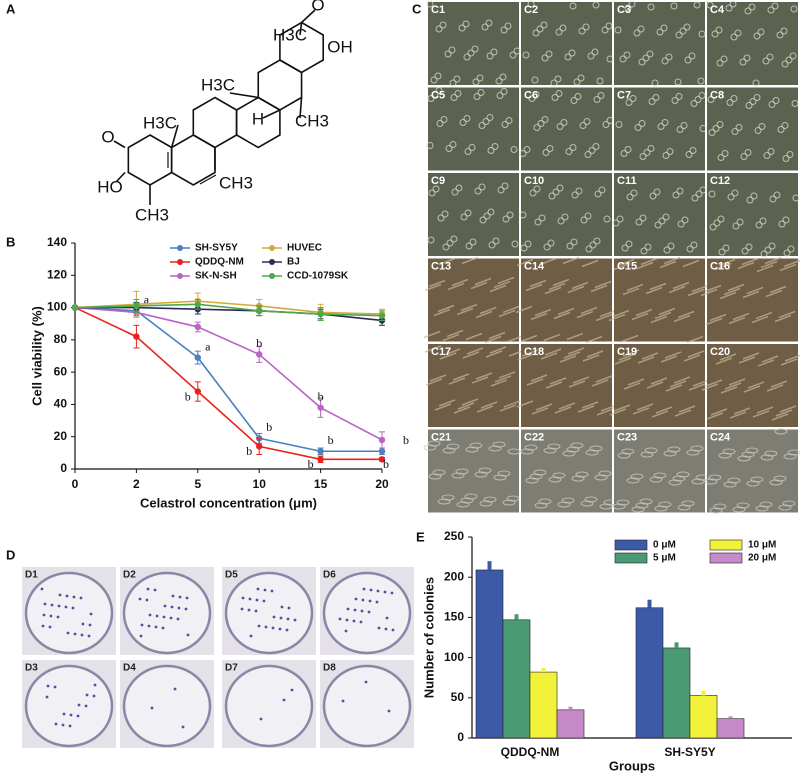 This screenshot has height=776, width=800. I want to click on significance-label: b, so click(249, 451).